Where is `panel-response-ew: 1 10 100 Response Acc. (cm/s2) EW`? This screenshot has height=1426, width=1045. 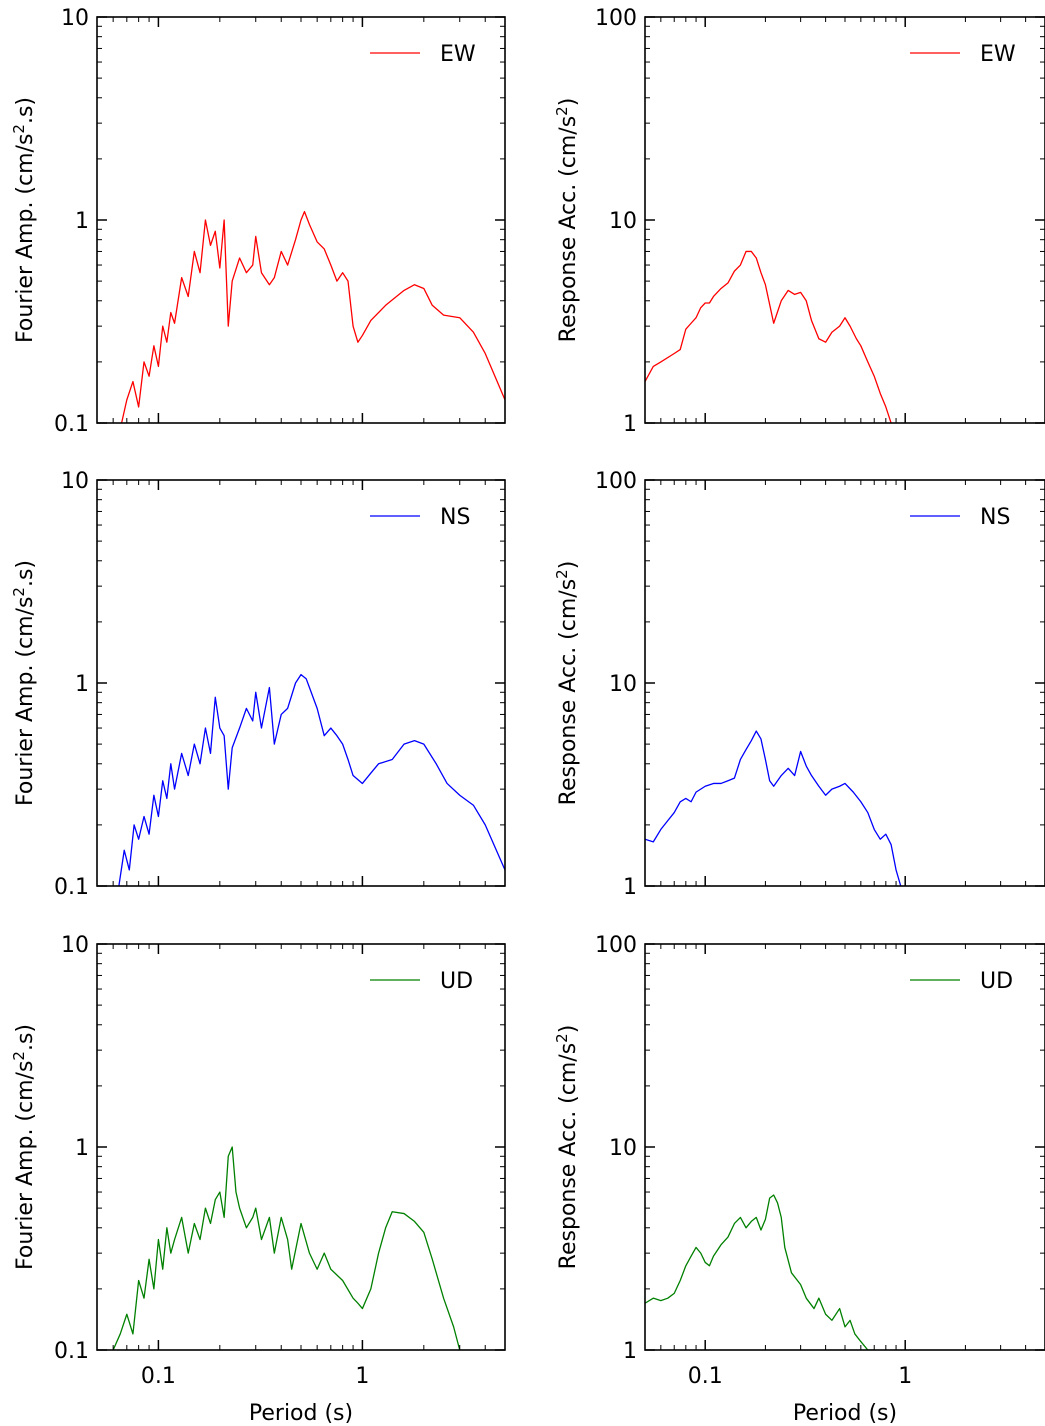 panel-response-ew: 1 10 100 Response Acc. (cm/s2) EW is located at coordinates (799, 221).